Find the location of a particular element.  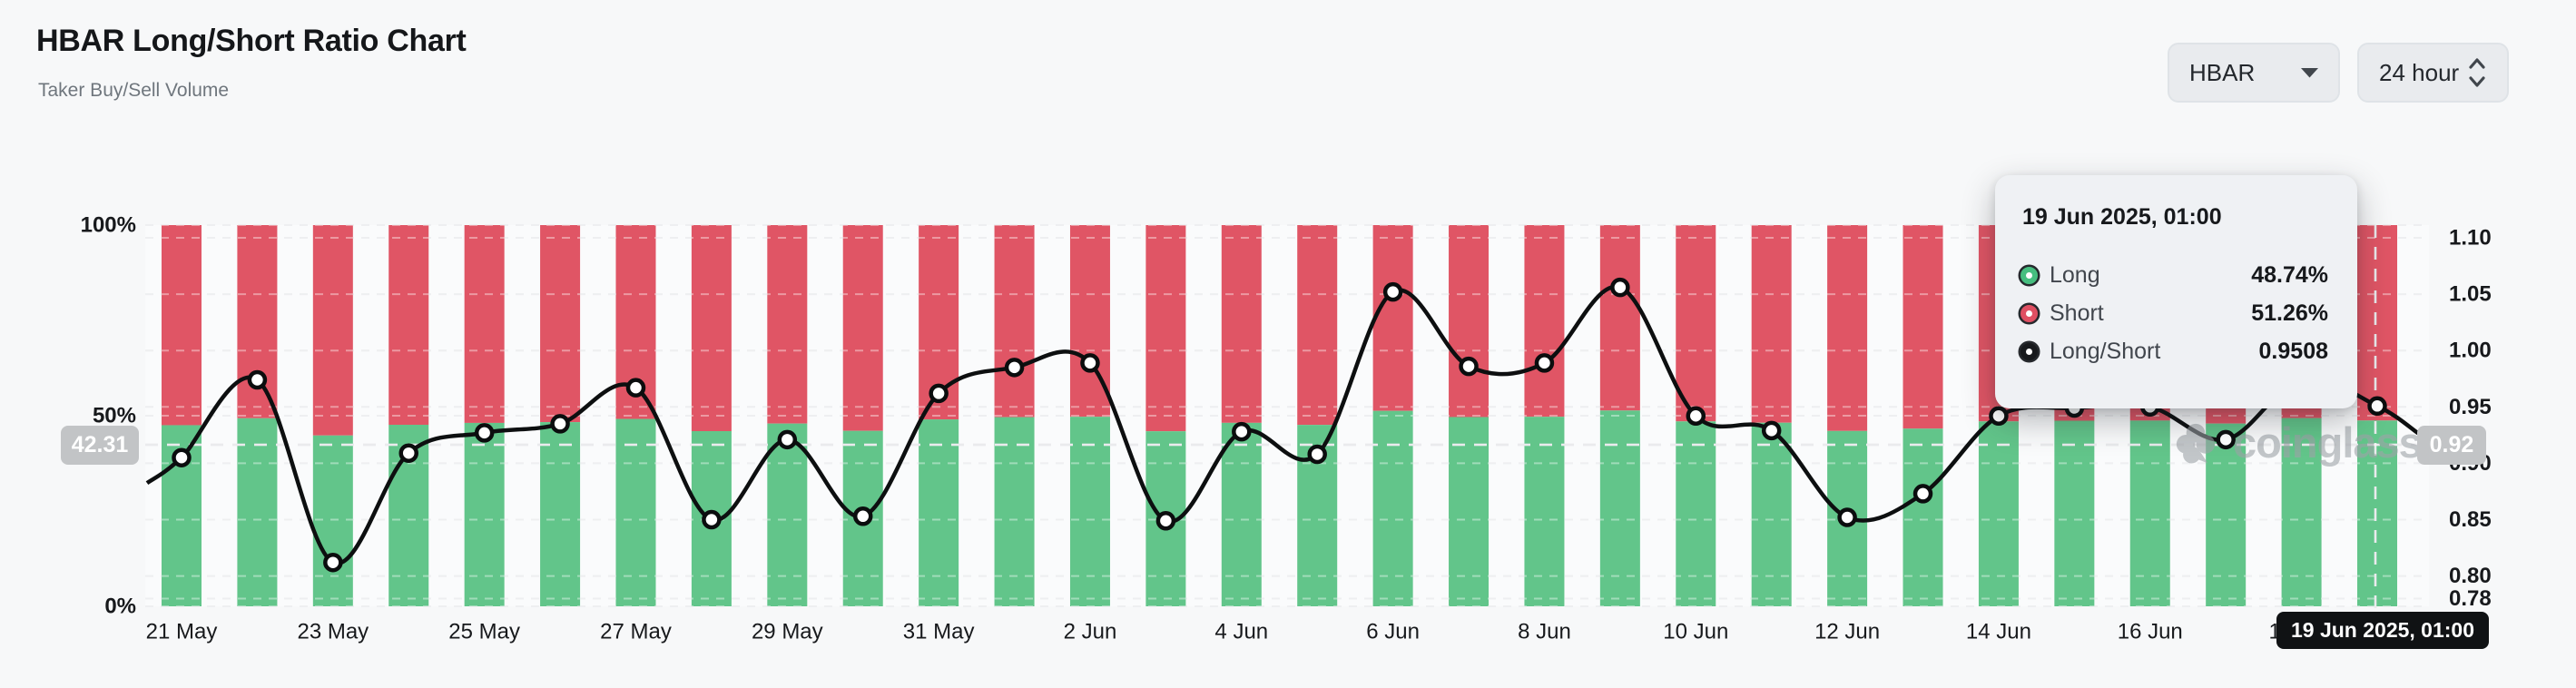

interval-select: 24 hour is located at coordinates (2433, 73).